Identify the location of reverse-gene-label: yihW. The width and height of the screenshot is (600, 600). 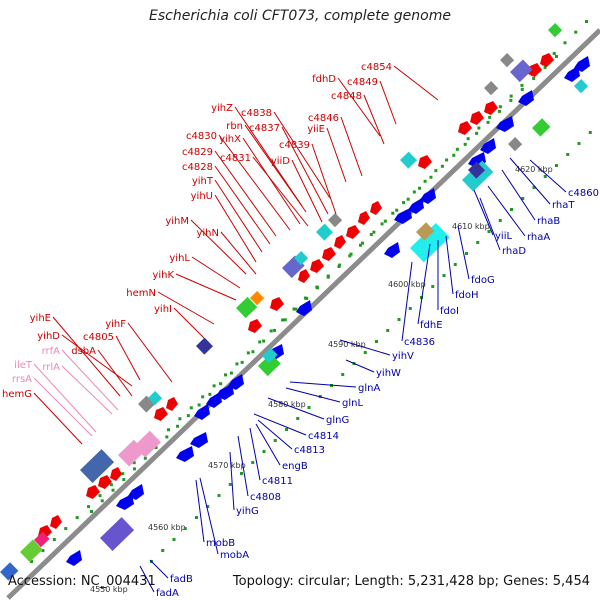
(388, 373).